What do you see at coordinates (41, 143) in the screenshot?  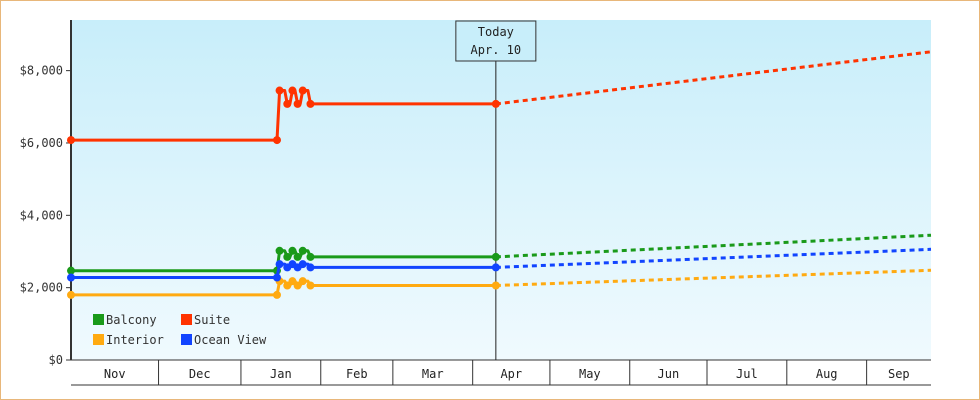 I see `y-tick-label: $6,000` at bounding box center [41, 143].